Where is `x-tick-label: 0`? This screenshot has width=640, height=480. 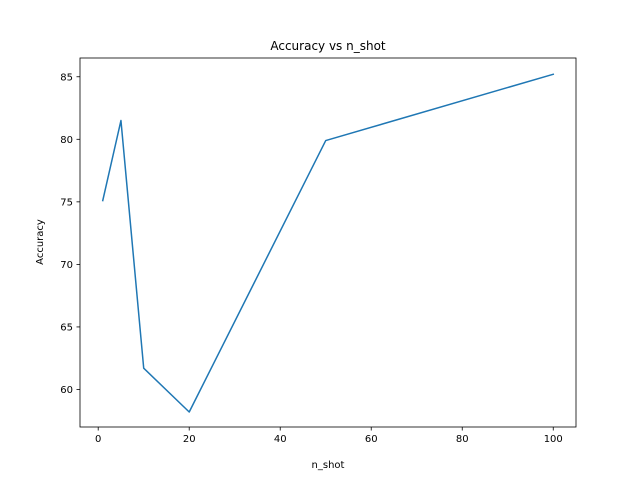 x-tick-label: 0 is located at coordinates (98, 439).